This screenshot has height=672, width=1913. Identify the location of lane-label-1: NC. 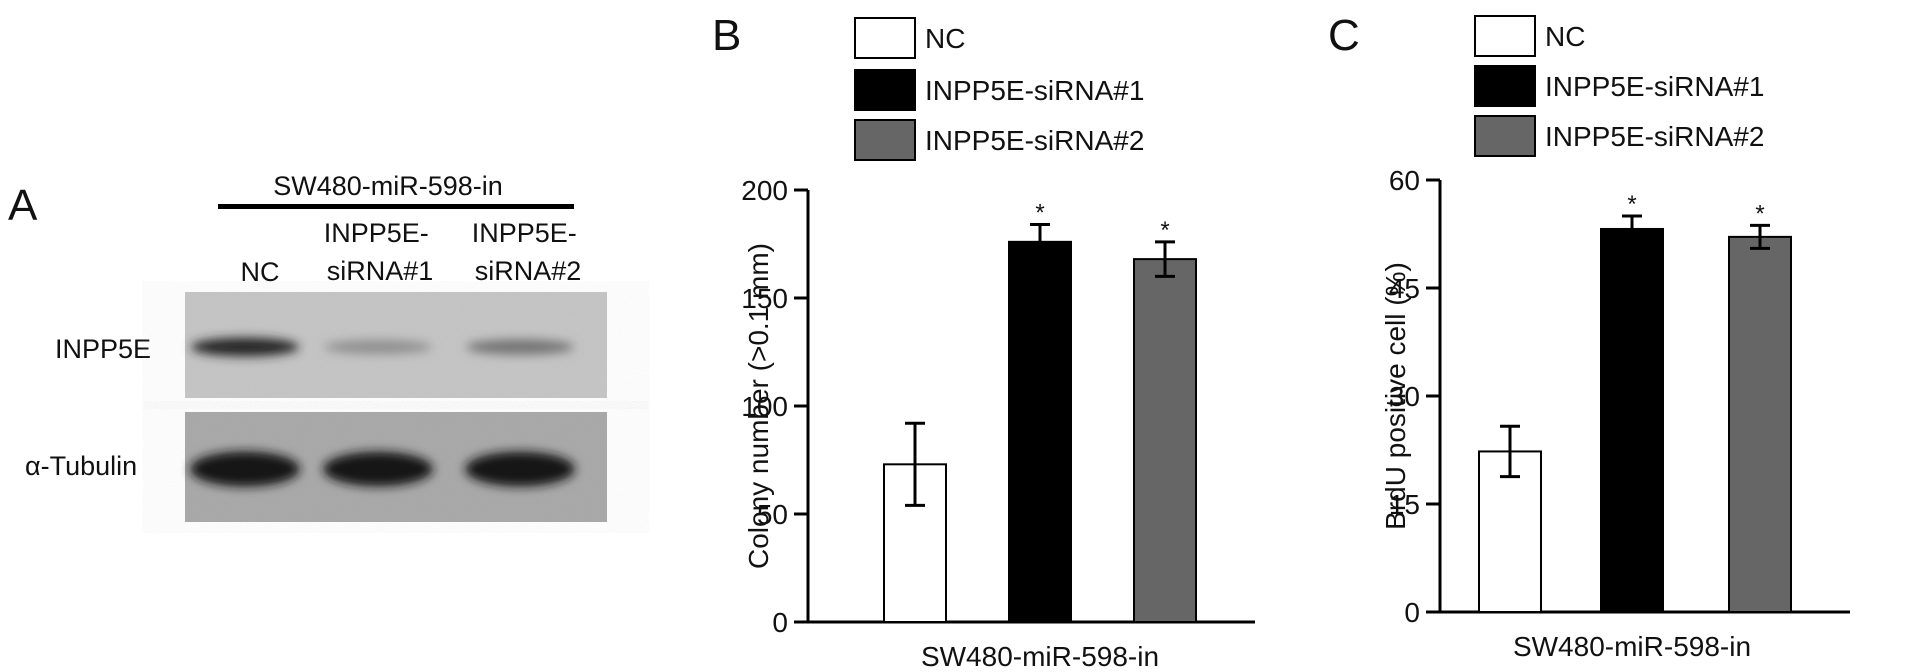
(260, 272).